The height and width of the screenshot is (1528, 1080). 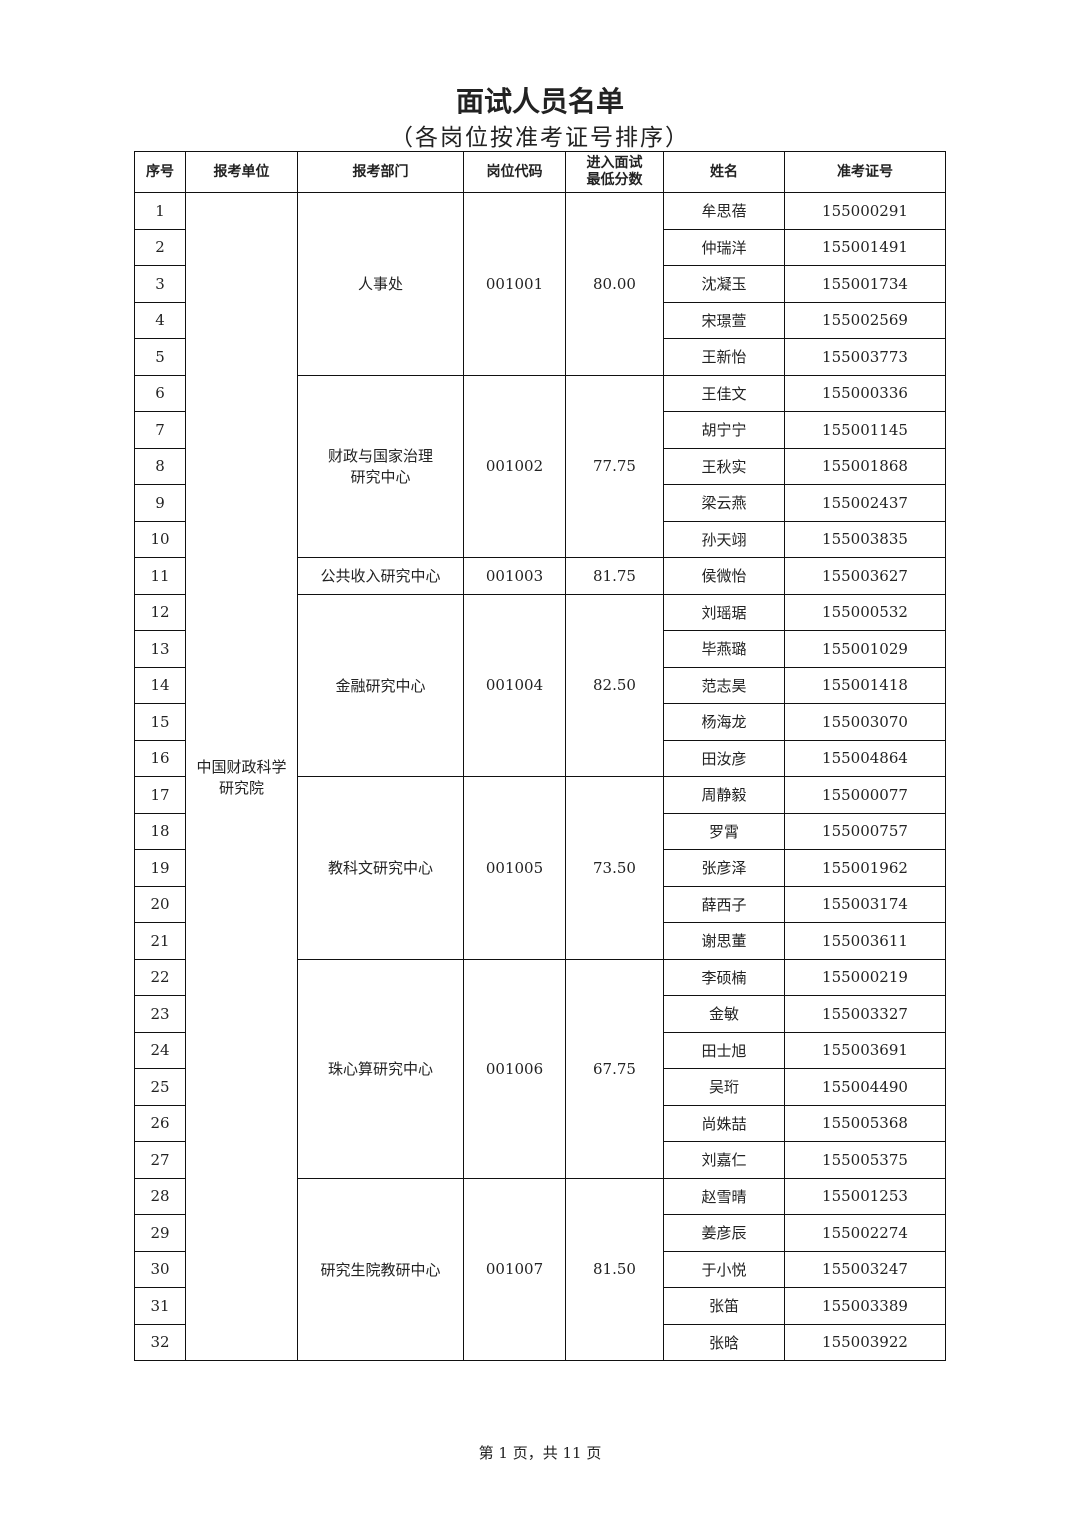 I want to click on table-row: 18 罗霄 155000757, so click(x=540, y=831).